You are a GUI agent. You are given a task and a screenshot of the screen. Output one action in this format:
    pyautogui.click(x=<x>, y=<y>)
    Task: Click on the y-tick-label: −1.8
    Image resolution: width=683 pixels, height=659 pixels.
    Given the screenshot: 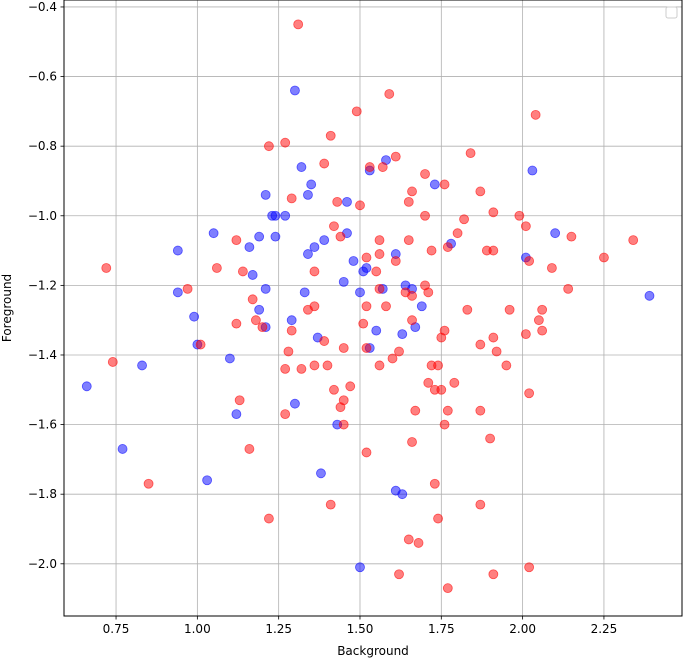 What is the action you would take?
    pyautogui.click(x=42, y=494)
    